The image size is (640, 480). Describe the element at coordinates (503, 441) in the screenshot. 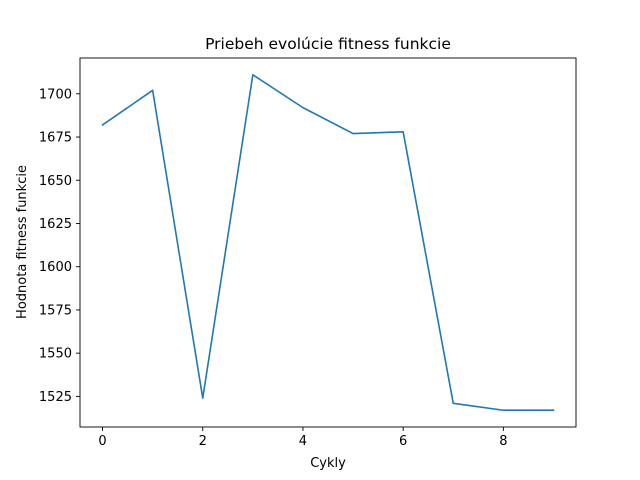

I see `x-tick-label: 8` at that location.